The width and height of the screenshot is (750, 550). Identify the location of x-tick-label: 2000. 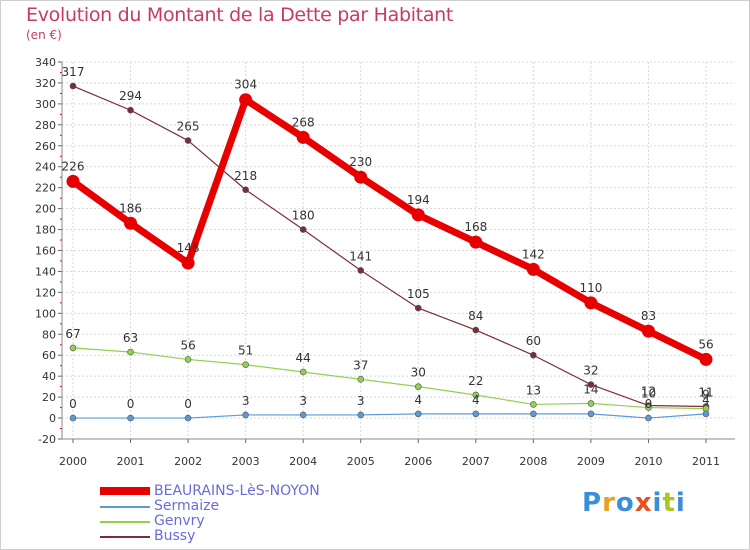
(73, 461).